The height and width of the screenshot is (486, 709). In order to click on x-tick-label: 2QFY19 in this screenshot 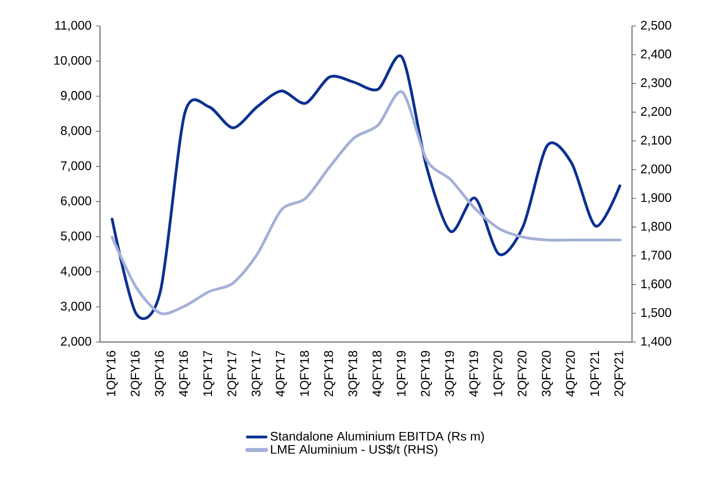, I will do `click(426, 373)`.